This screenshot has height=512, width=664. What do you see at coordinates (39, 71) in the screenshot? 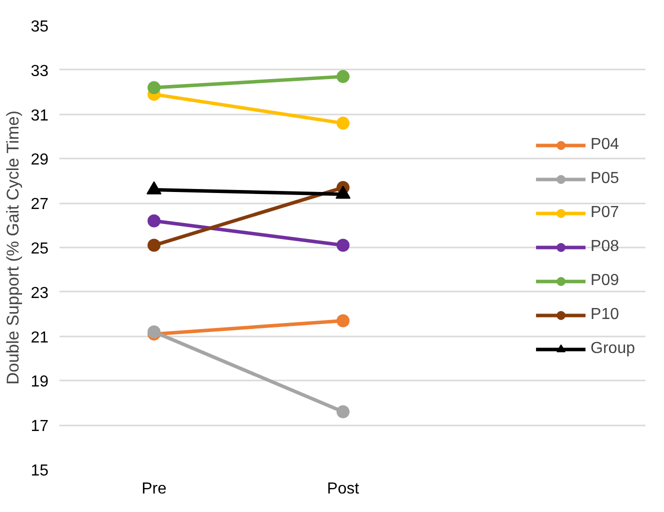
I see `y-tick-label: 33` at bounding box center [39, 71].